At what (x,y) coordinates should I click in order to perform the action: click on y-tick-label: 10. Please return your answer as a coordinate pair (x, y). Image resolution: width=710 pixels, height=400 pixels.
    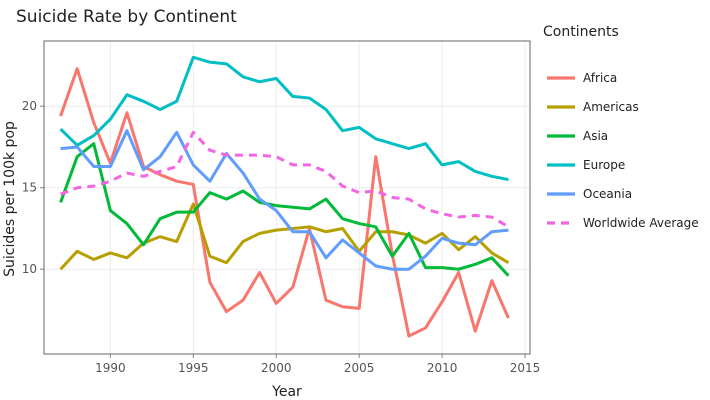
    Looking at the image, I should click on (29, 269).